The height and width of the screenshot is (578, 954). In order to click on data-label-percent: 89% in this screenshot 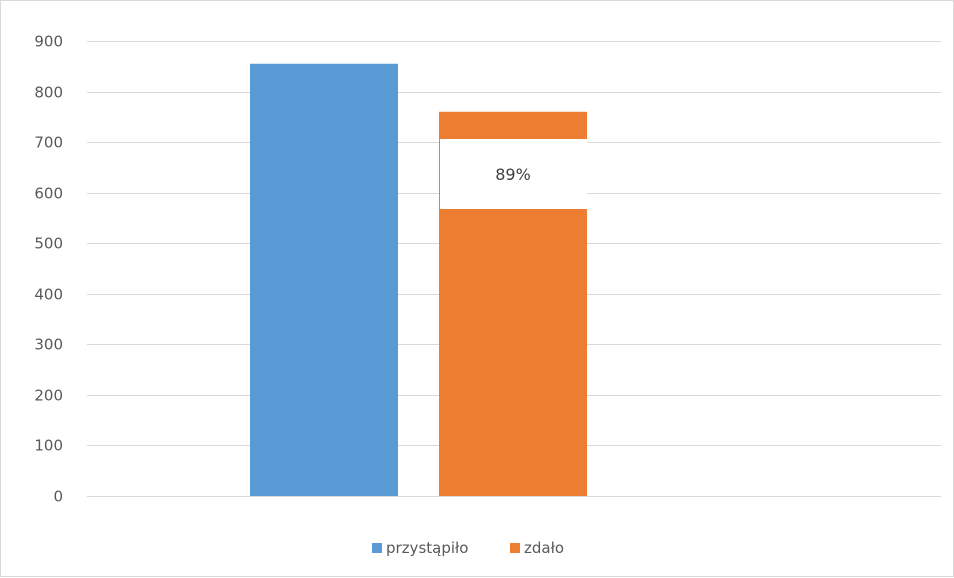, I will do `click(513, 174)`.